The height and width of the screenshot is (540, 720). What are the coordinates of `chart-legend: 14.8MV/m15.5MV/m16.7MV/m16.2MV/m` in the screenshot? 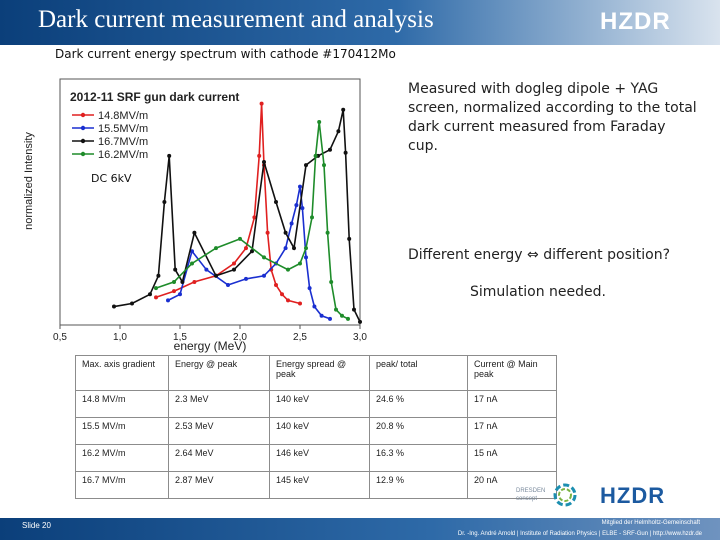 It's located at (110, 135).